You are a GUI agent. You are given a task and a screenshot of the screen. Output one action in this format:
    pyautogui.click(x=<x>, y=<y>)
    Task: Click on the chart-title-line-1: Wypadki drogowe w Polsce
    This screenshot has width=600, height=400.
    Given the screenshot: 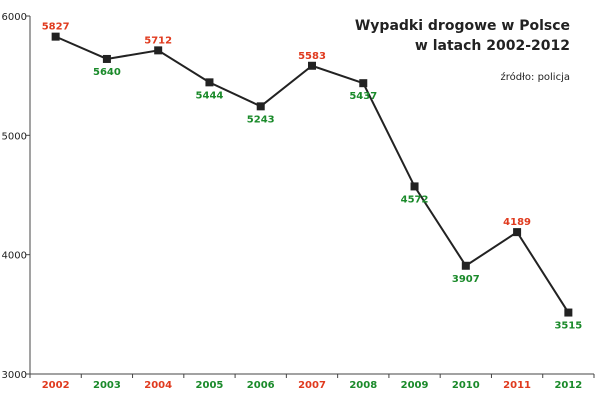 What is the action you would take?
    pyautogui.click(x=462, y=26)
    